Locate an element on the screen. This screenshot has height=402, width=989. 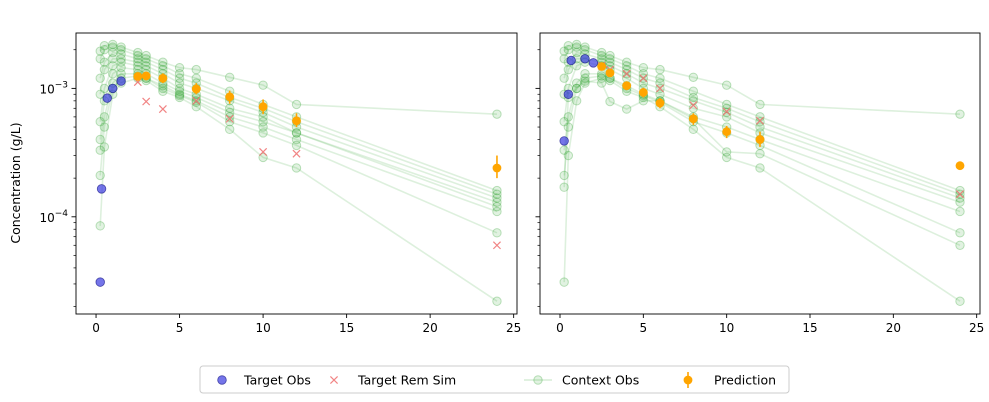
legend-label: Prediction is located at coordinates (745, 380).